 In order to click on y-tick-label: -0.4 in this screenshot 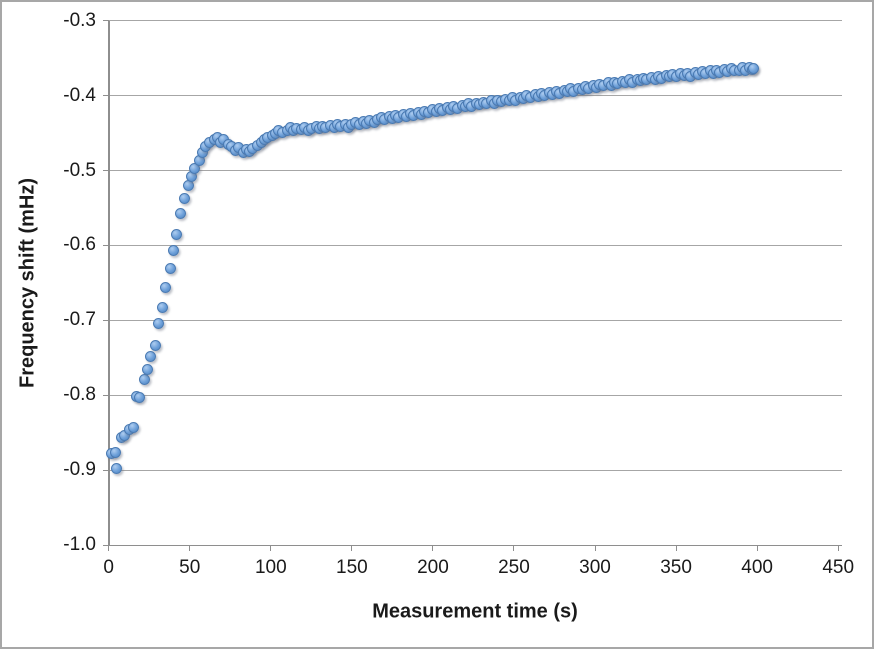, I will do `click(79, 95)`.